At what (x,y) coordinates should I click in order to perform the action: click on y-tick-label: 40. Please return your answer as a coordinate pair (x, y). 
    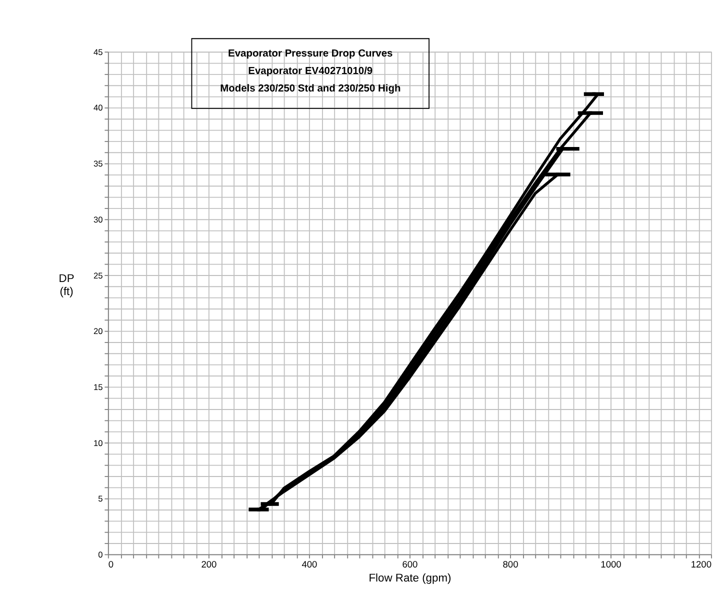
    Looking at the image, I should click on (99, 107).